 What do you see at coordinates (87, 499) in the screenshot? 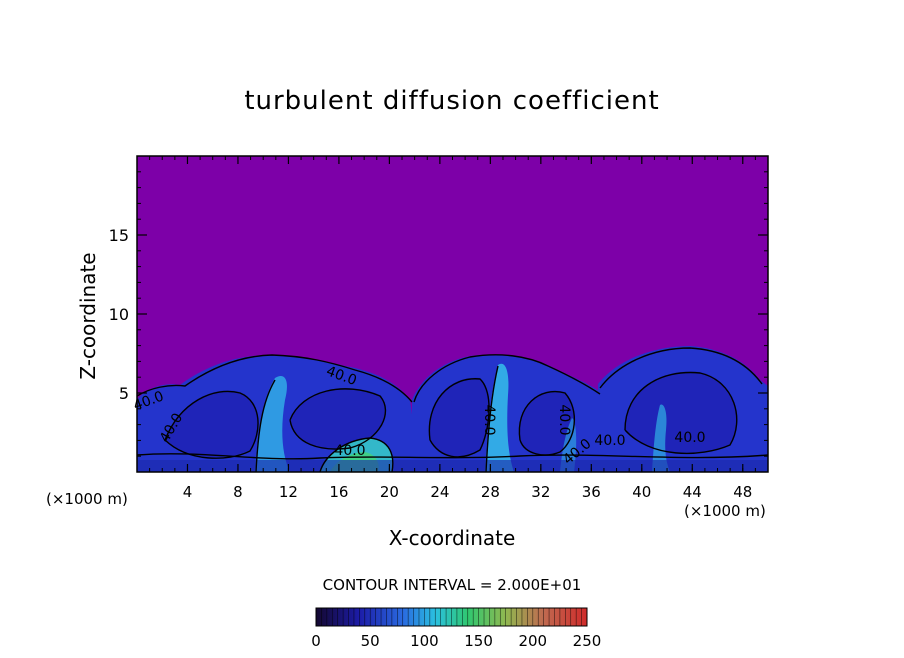
I see `x-unit-label-left: (×1000 m)` at bounding box center [87, 499].